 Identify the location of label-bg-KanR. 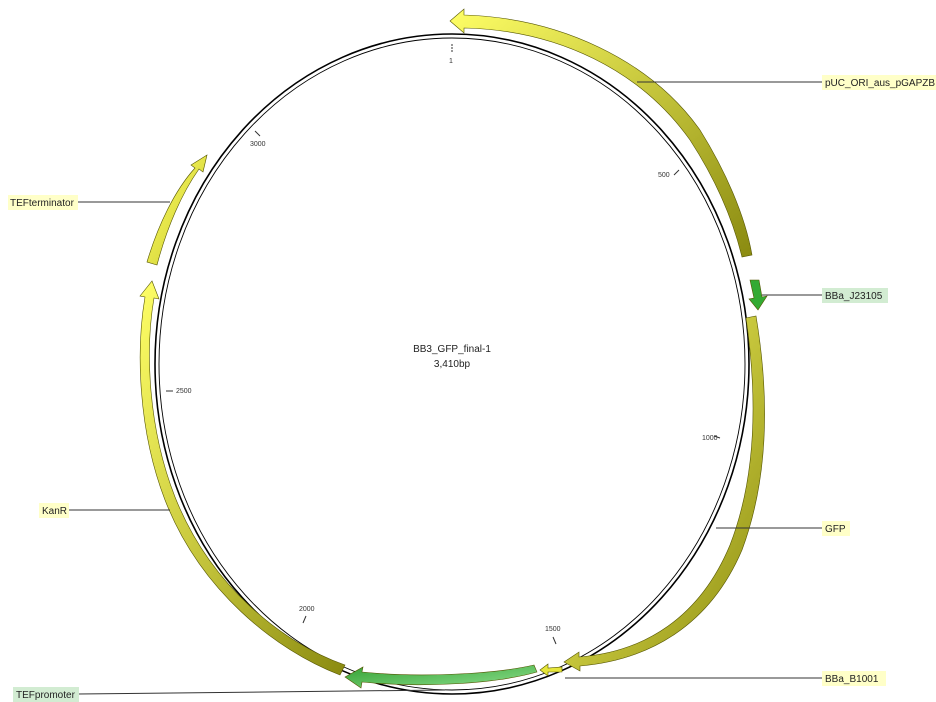
(54, 510).